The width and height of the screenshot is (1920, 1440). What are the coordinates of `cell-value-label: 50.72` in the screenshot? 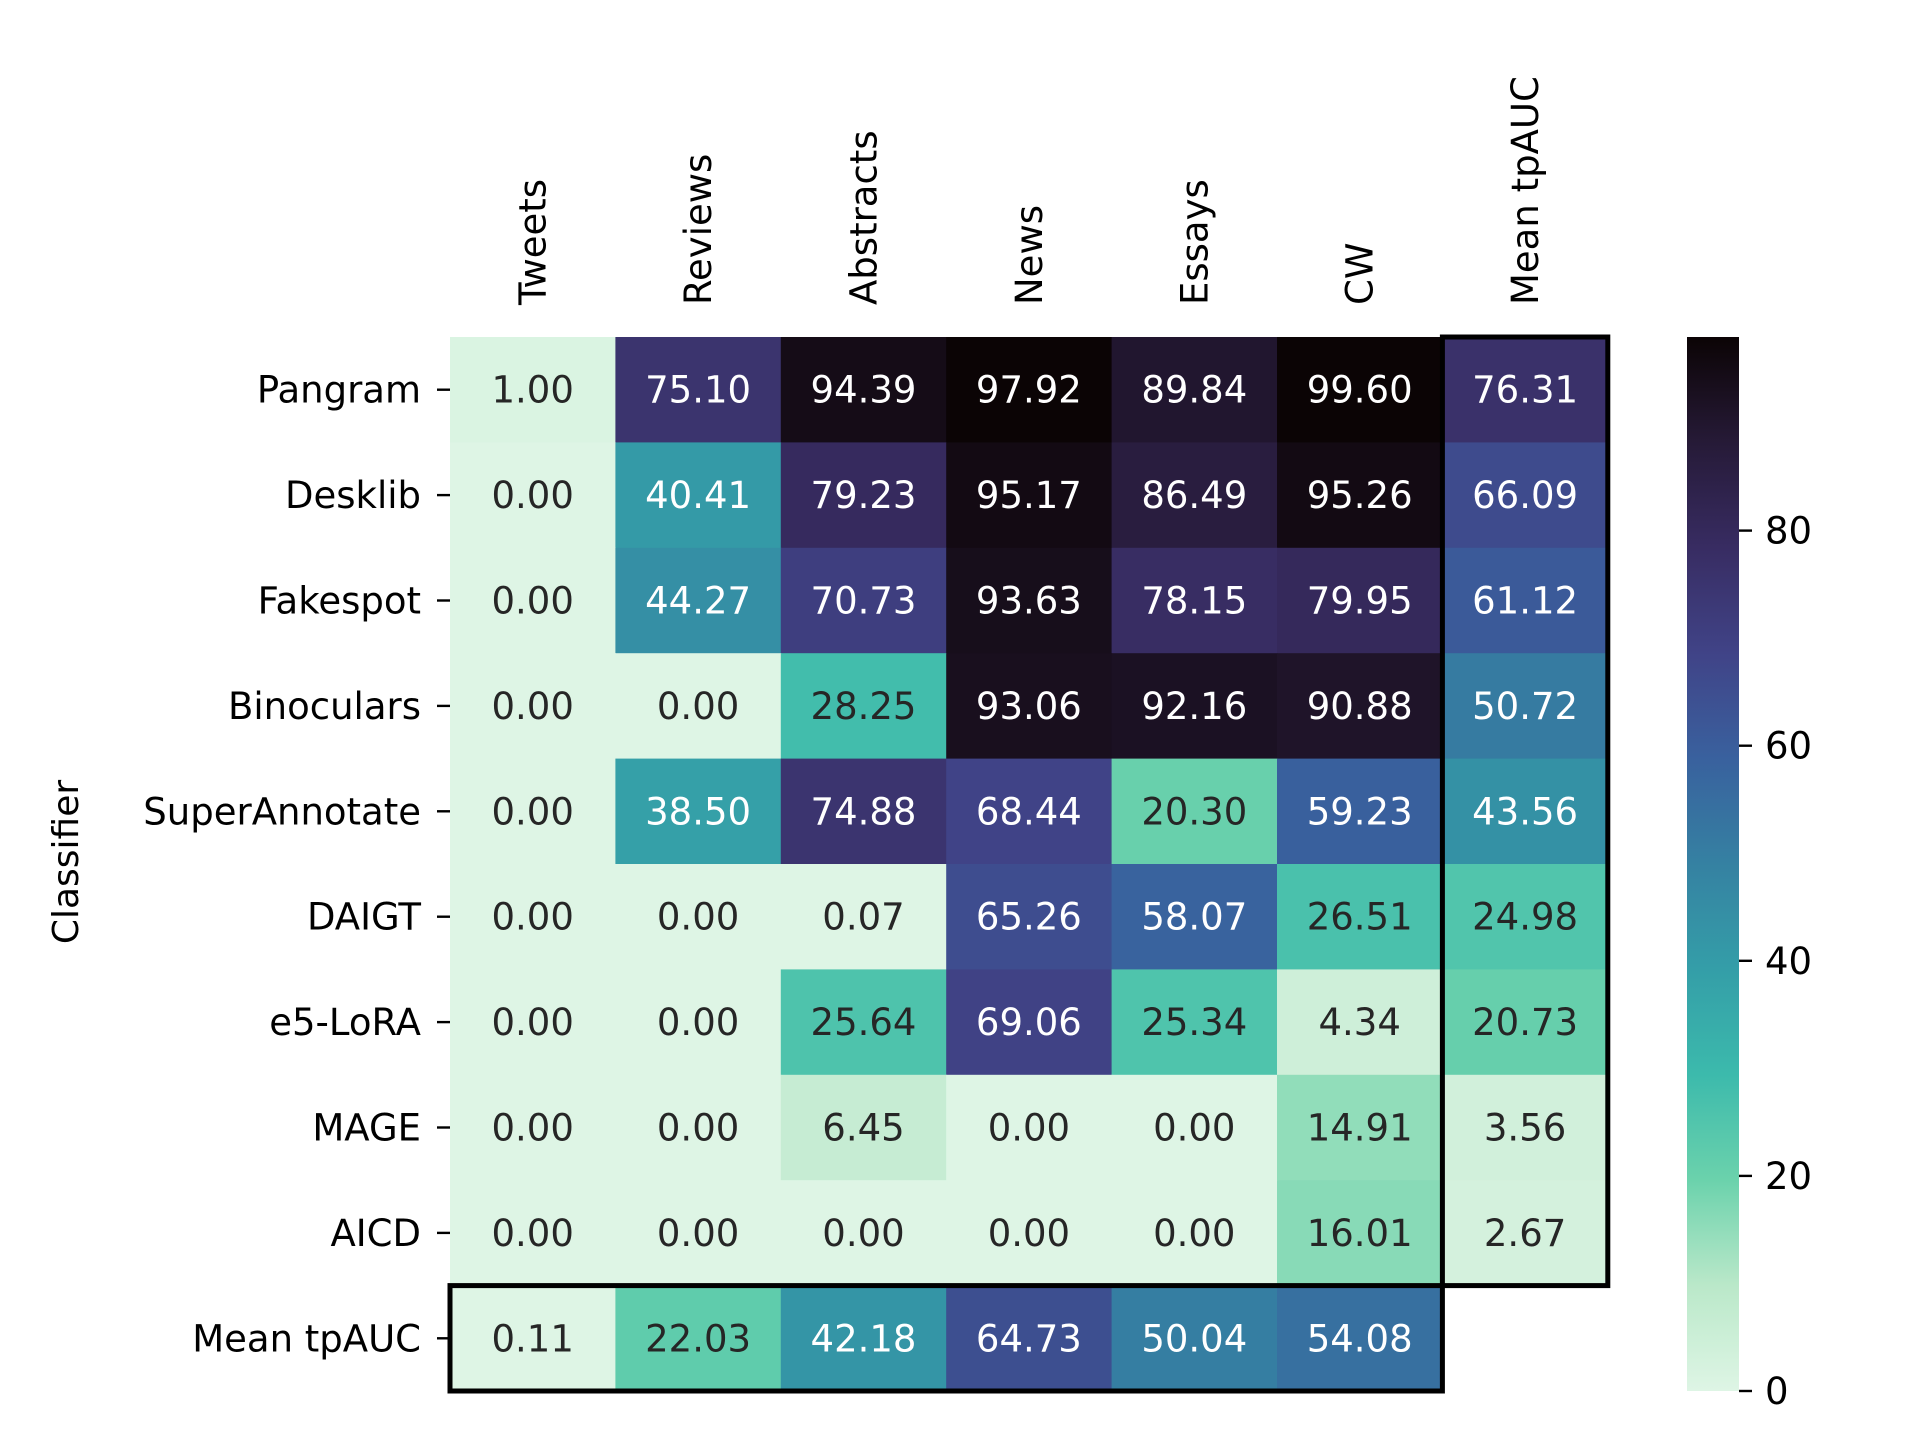 It's located at (1525, 706).